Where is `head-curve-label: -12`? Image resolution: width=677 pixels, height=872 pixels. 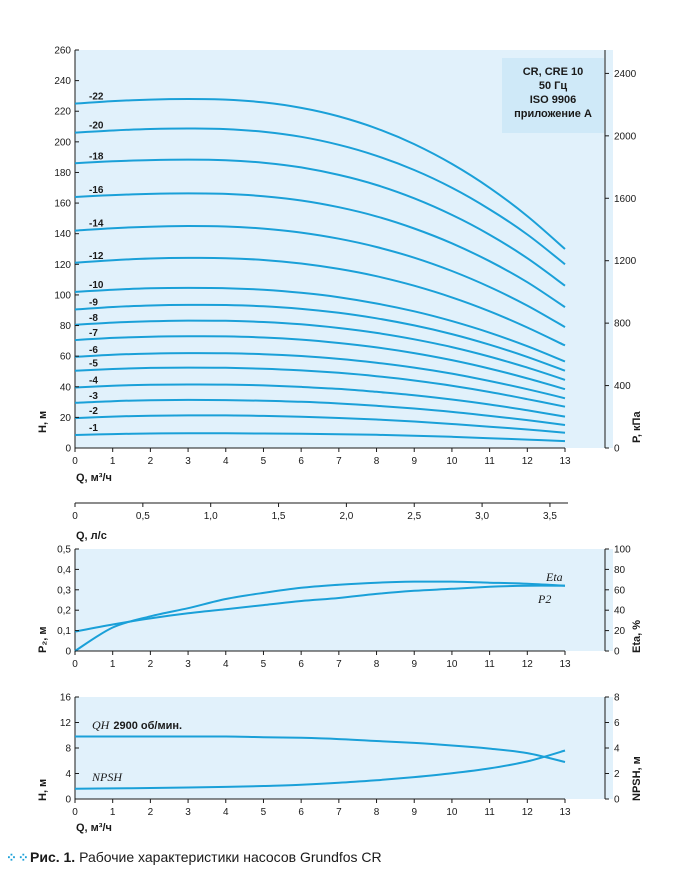
head-curve-label: -12 is located at coordinates (96, 256).